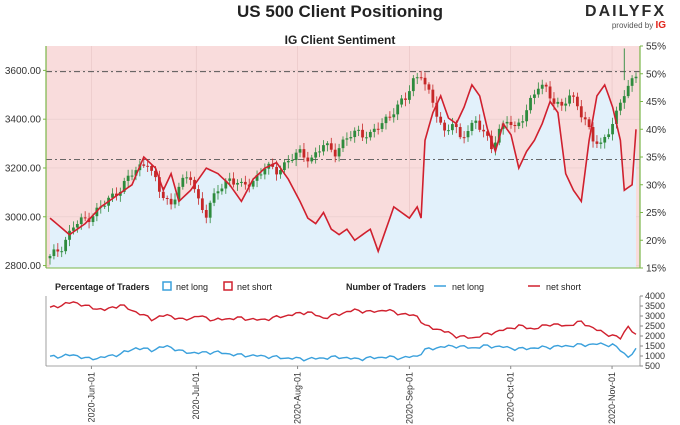 Image resolution: width=680 pixels, height=425 pixels. Describe the element at coordinates (298, 398) in the screenshot. I see `x-tick-label: 2020-Aug-01` at that location.